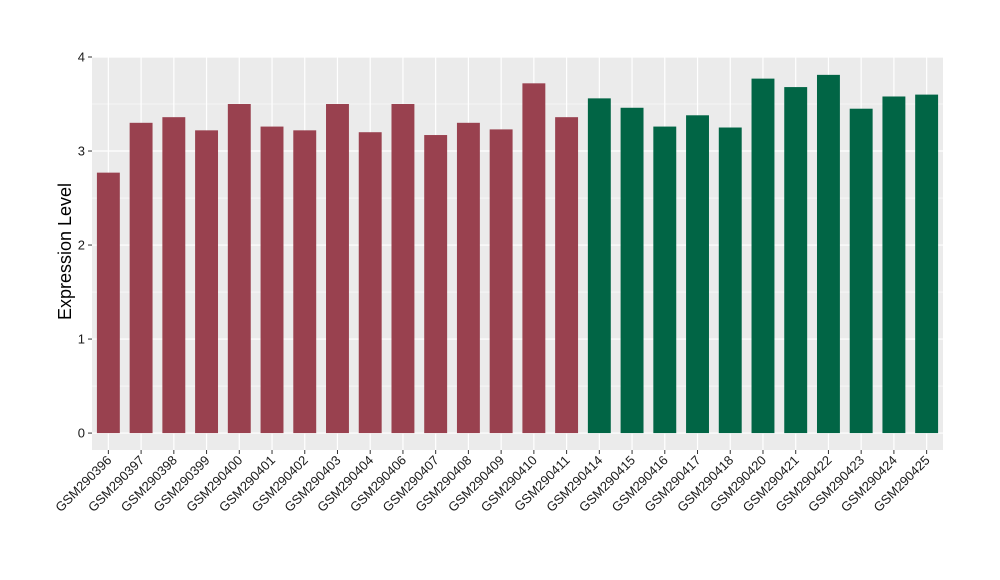 This screenshot has height=580, width=1000. Describe the element at coordinates (599, 266) in the screenshot. I see `bar-GSM290414` at that location.